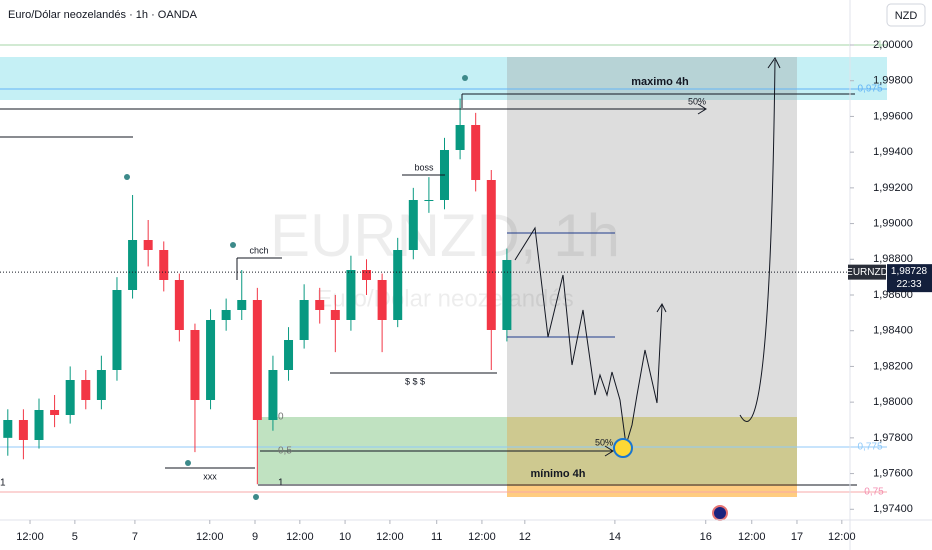  I want to click on x-tick-label: 17, so click(797, 537).